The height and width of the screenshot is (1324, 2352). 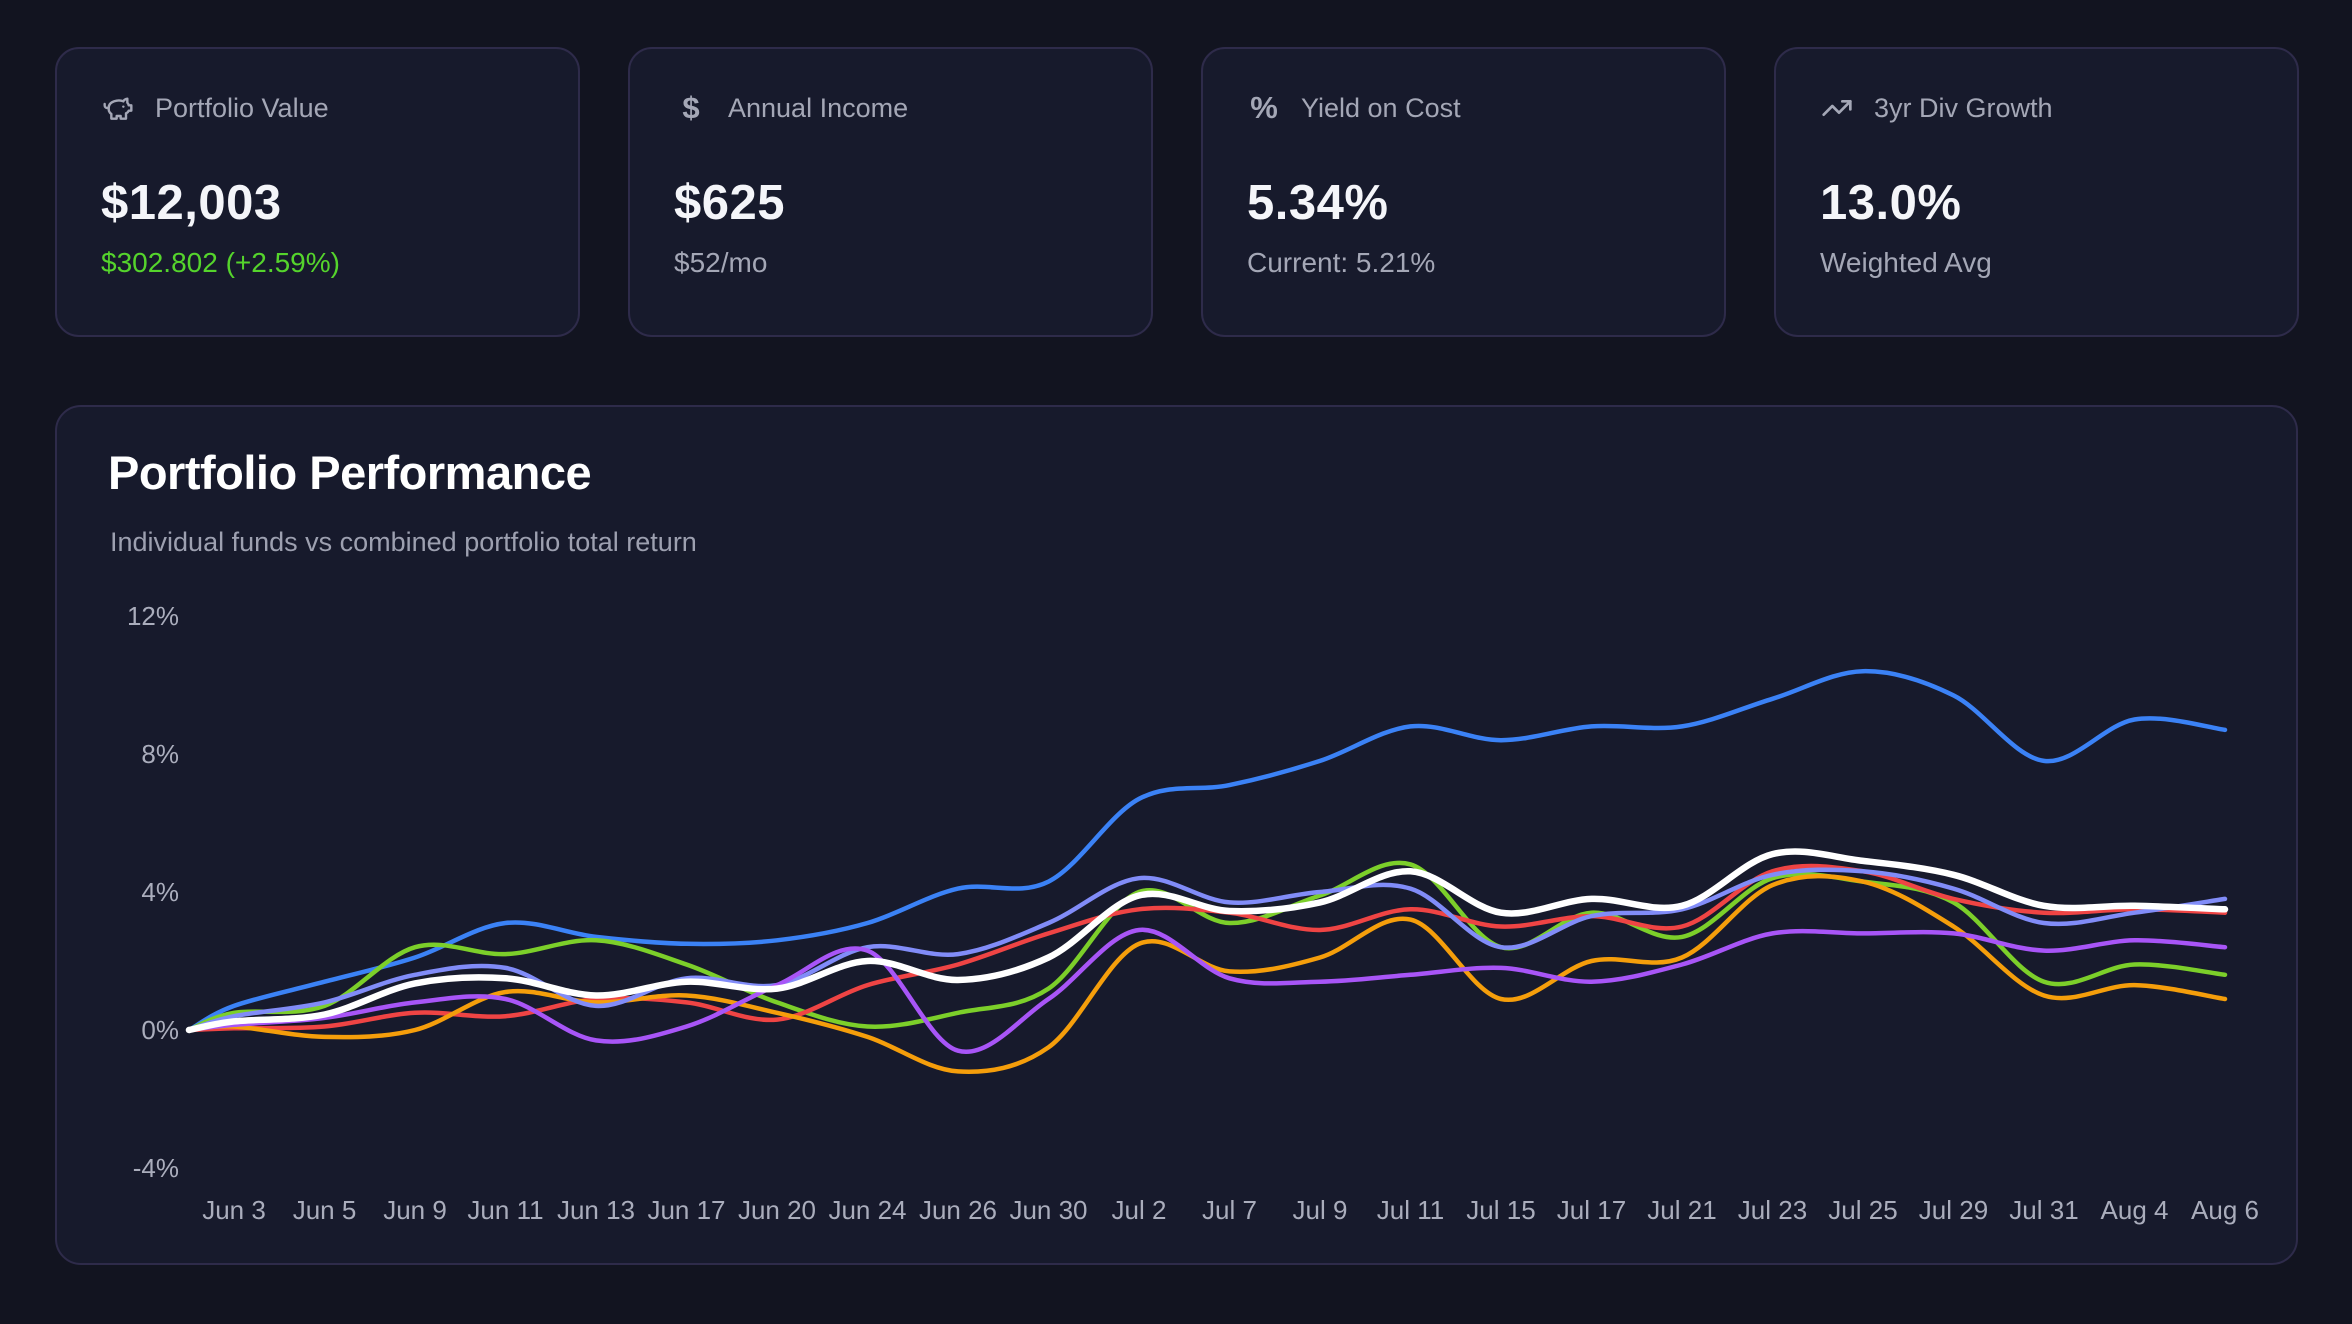 What do you see at coordinates (867, 1210) in the screenshot?
I see `axis-tick-label: Jun 24` at bounding box center [867, 1210].